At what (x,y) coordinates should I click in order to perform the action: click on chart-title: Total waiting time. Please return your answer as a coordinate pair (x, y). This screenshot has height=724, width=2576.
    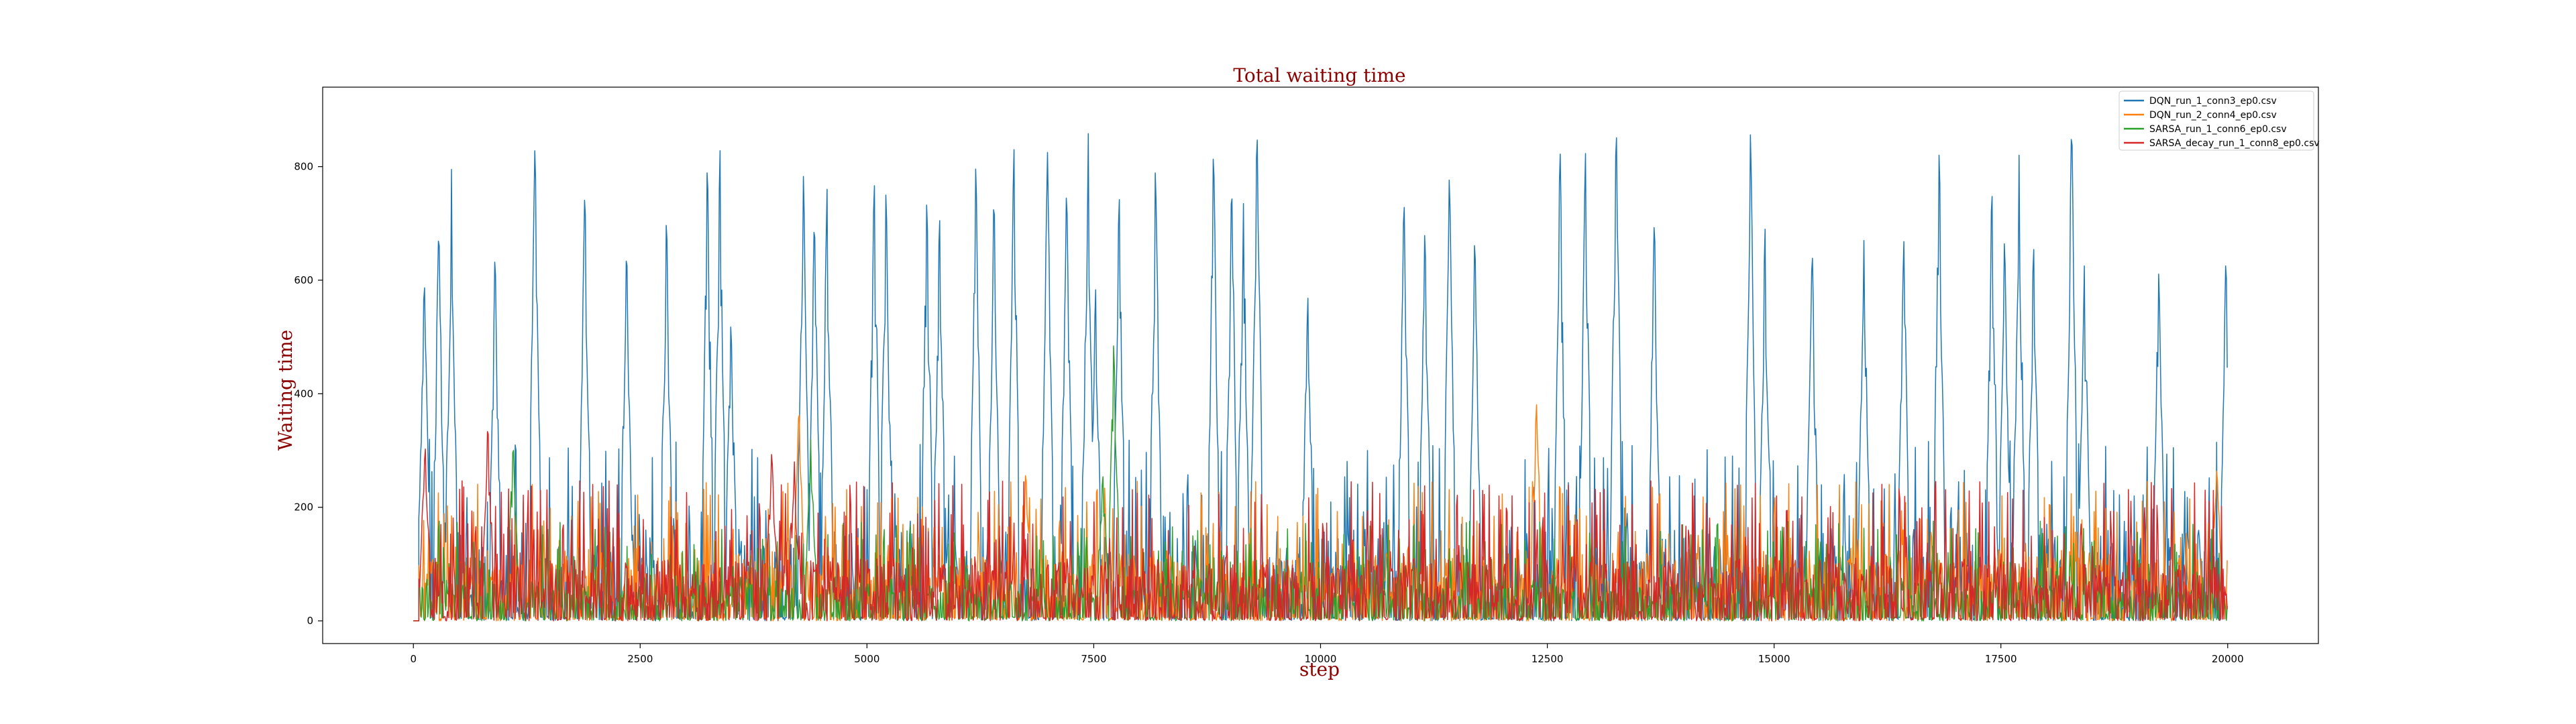
    Looking at the image, I should click on (1319, 75).